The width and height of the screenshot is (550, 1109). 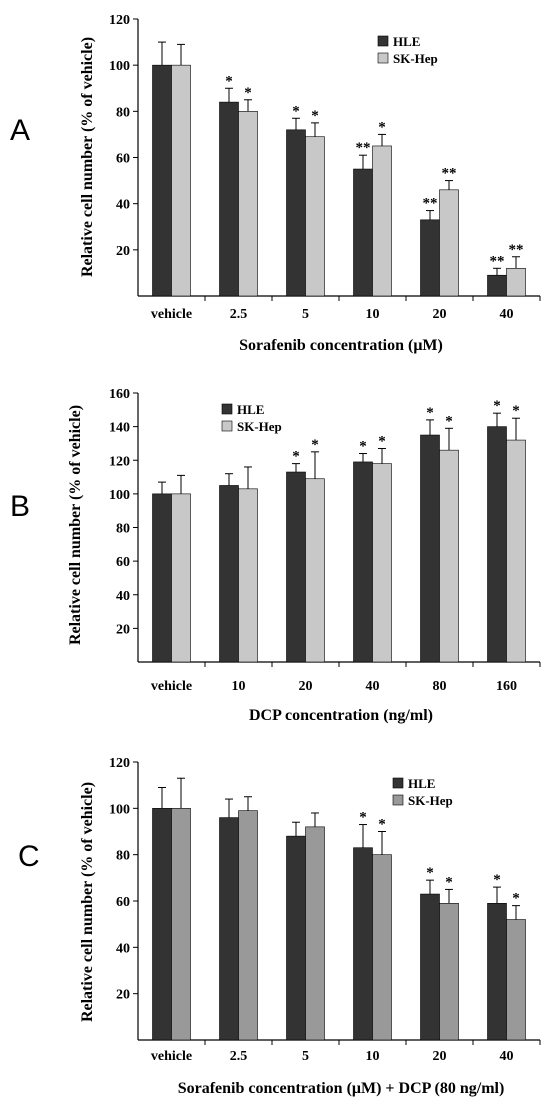 I want to click on x-axis-title: Sorafenib concentration (μM), so click(x=341, y=345).